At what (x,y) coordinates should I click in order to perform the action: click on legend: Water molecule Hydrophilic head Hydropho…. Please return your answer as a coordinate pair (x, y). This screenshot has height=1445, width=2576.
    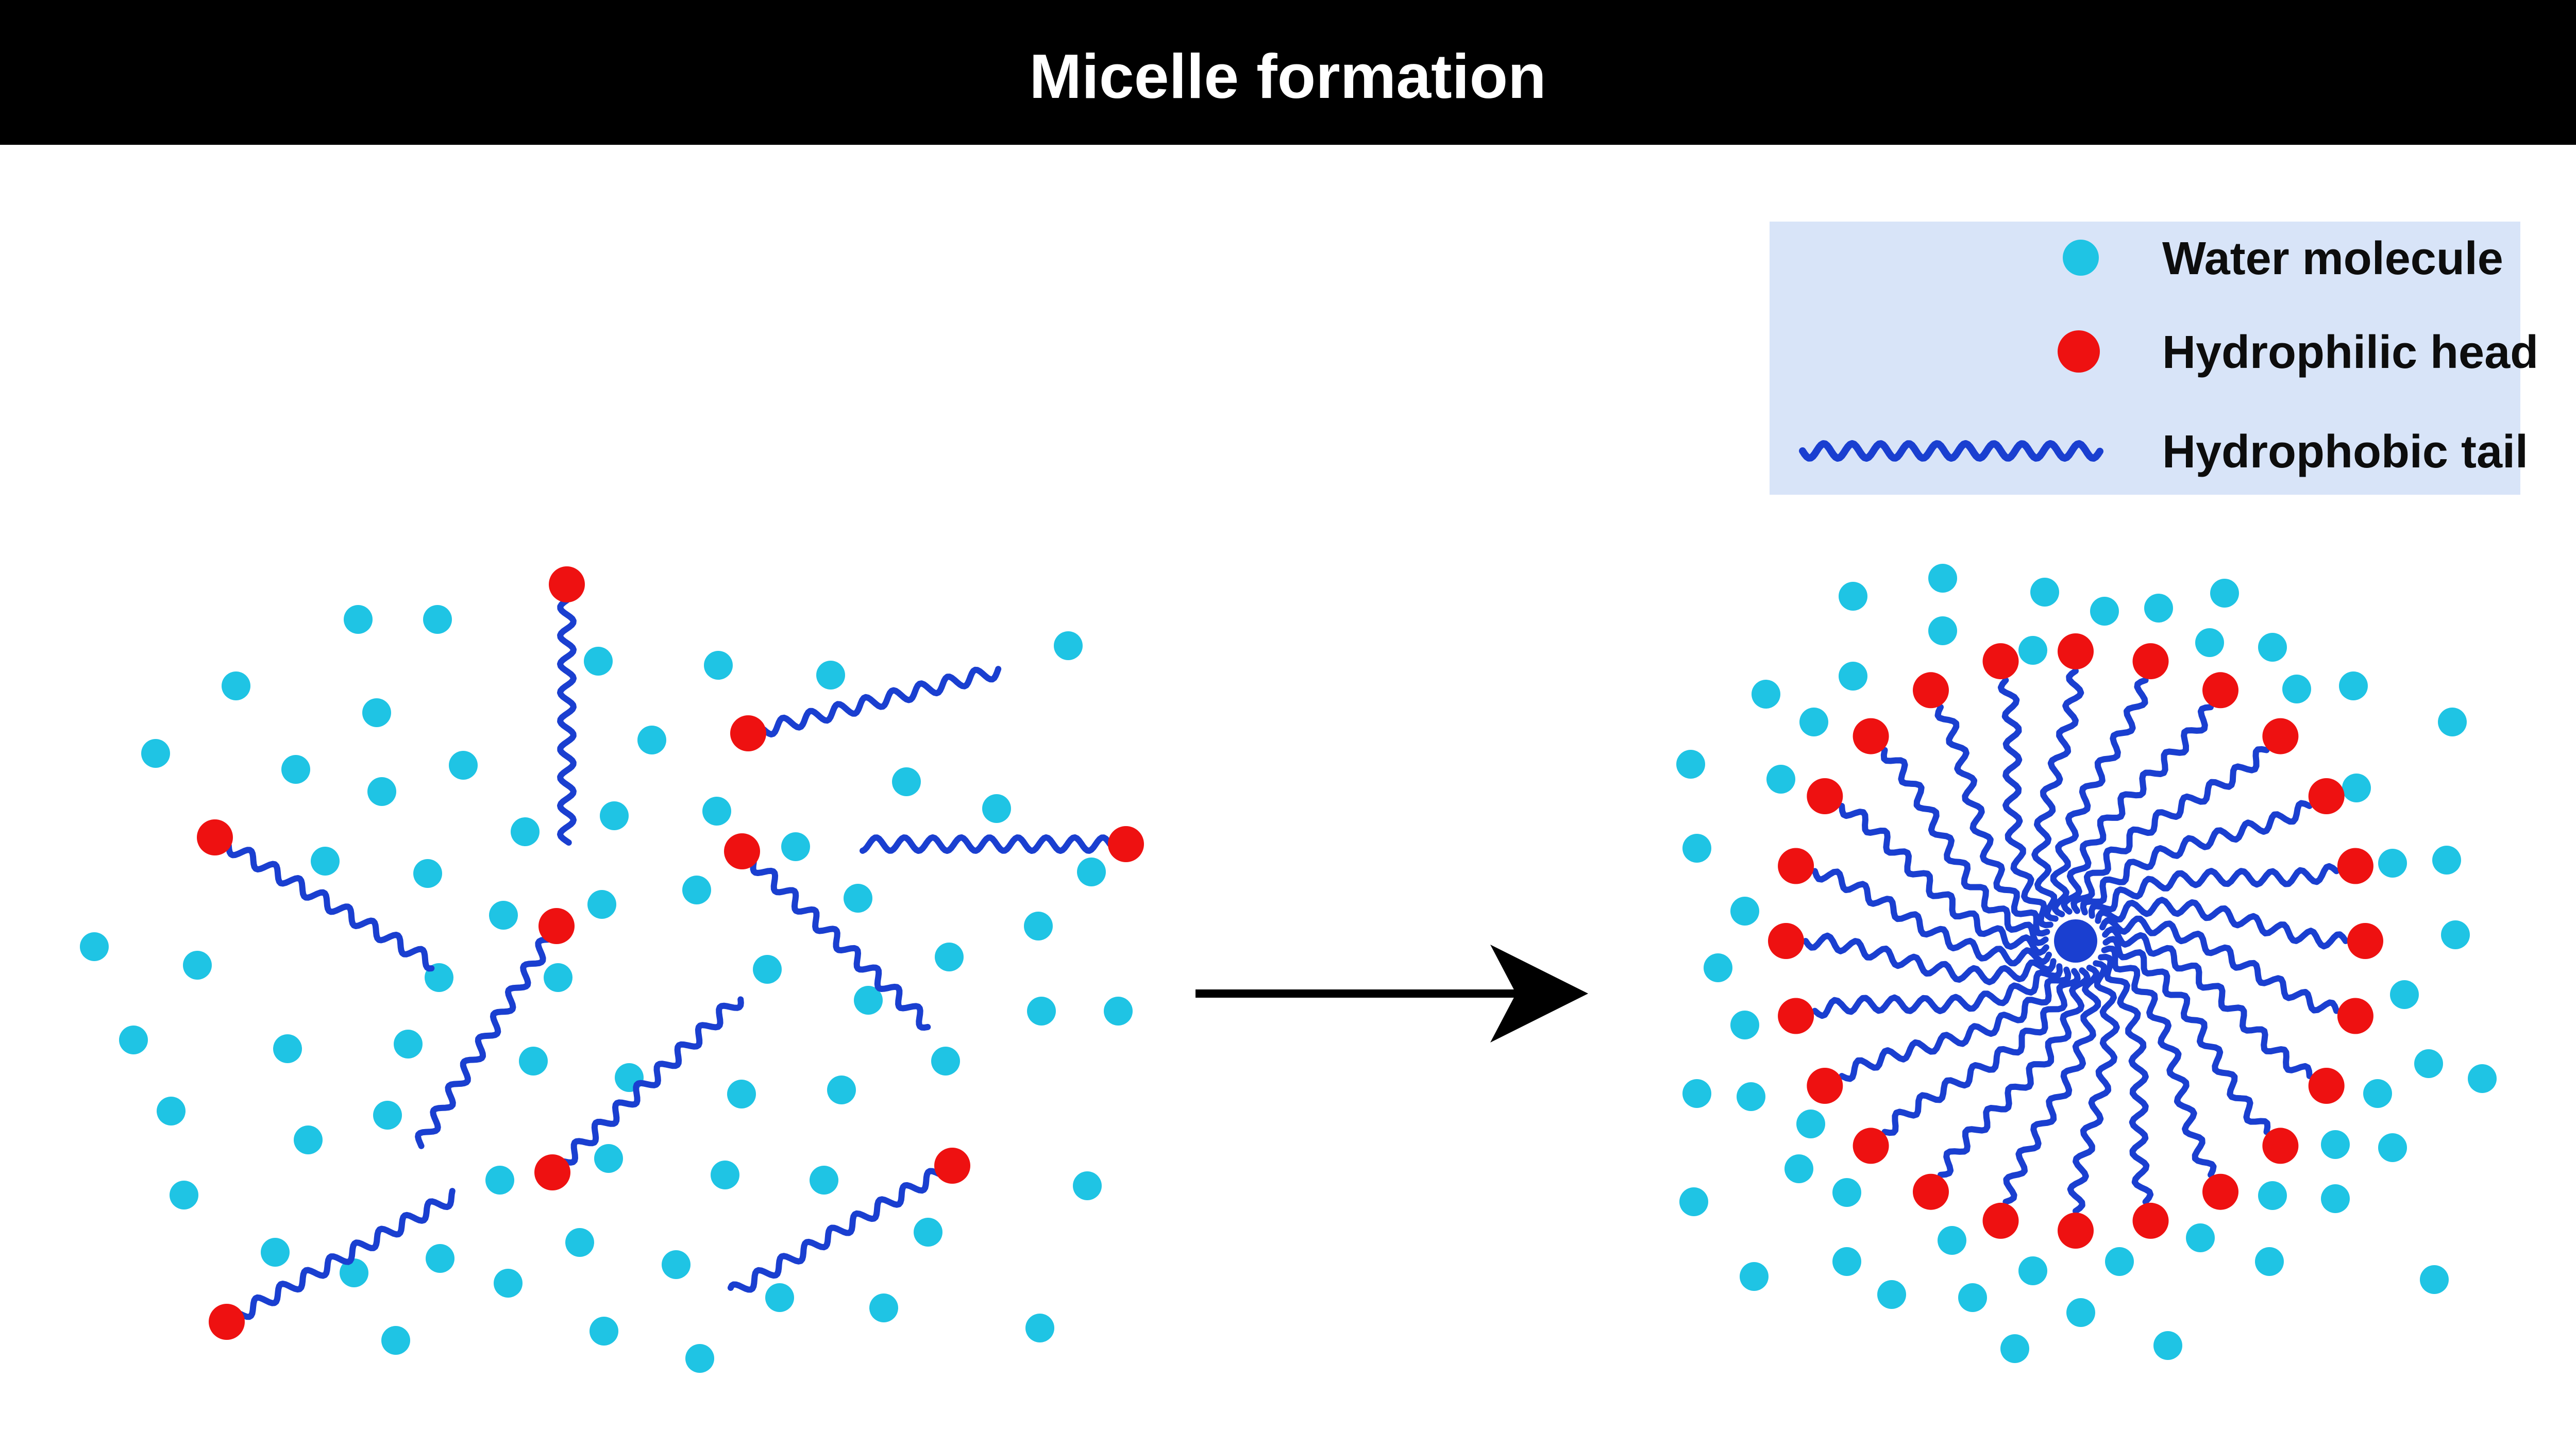
    Looking at the image, I should click on (2154, 358).